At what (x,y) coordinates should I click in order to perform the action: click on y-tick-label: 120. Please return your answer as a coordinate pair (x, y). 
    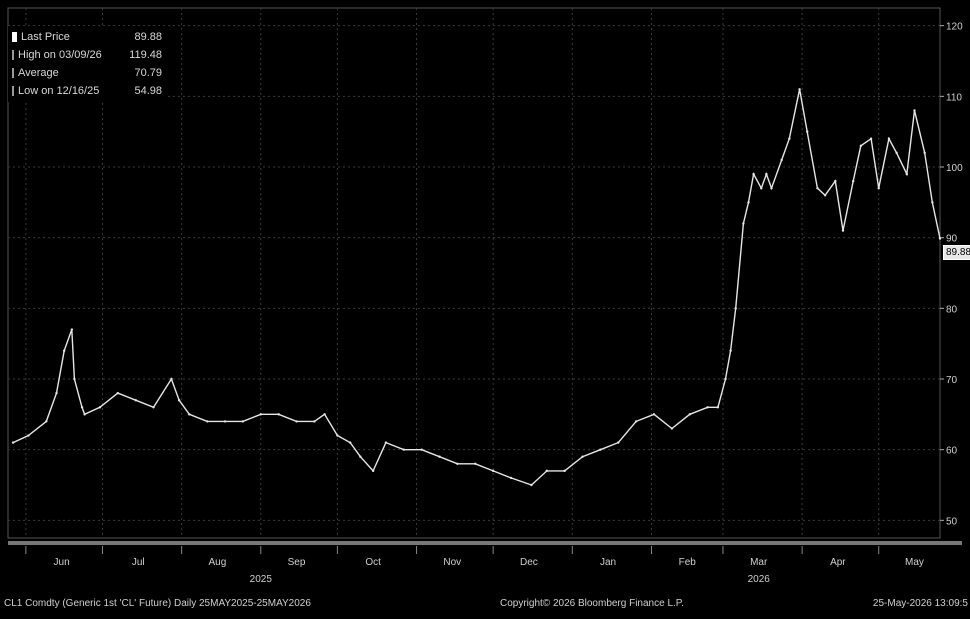
    Looking at the image, I should click on (954, 27).